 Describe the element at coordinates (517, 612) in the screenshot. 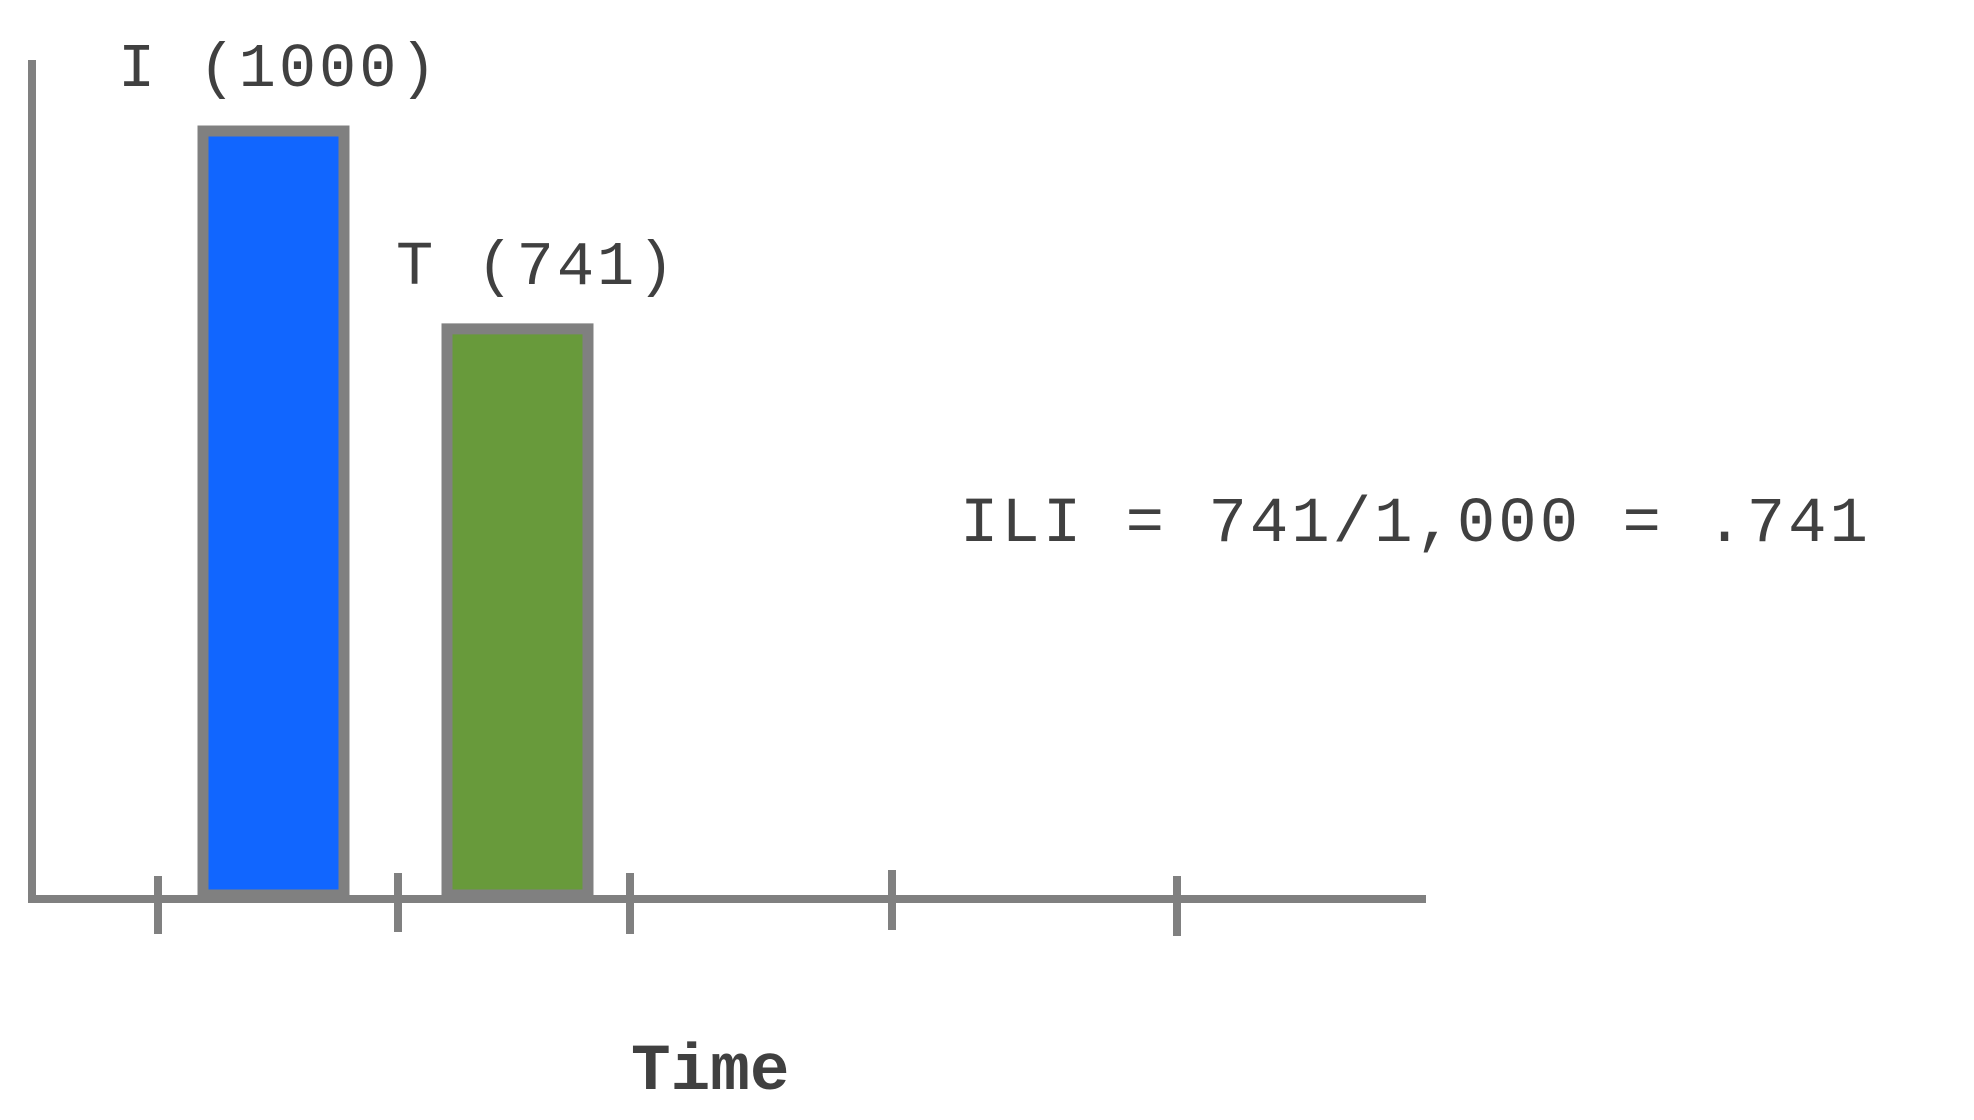

I see `bar-t` at that location.